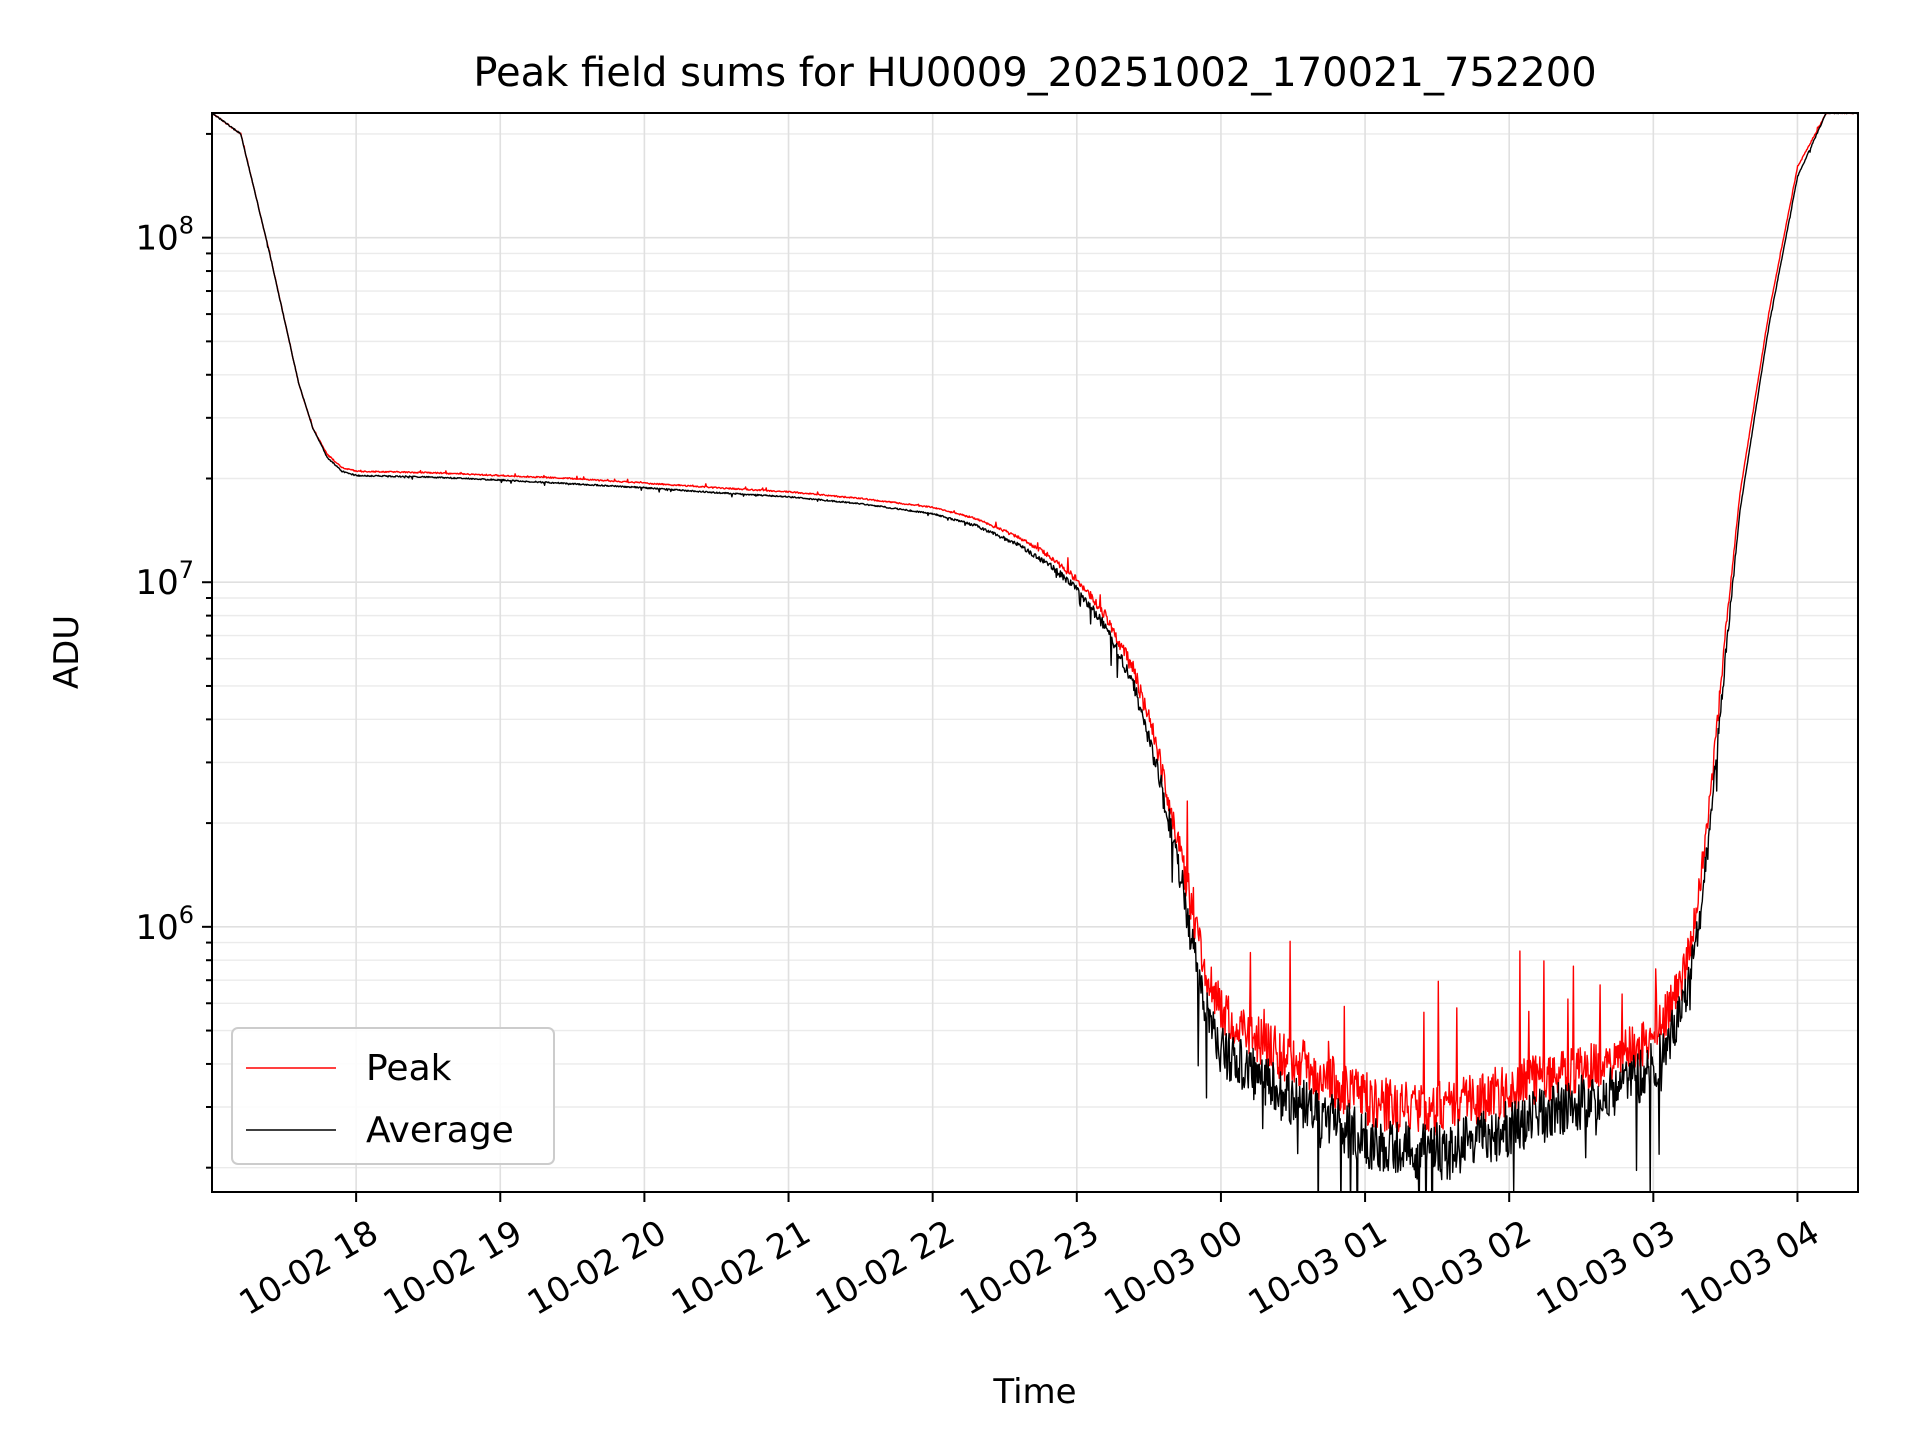 The width and height of the screenshot is (1920, 1440). I want to click on y-axis-ticks: 10⁶ 10⁷ 10⁸, so click(173, 650).